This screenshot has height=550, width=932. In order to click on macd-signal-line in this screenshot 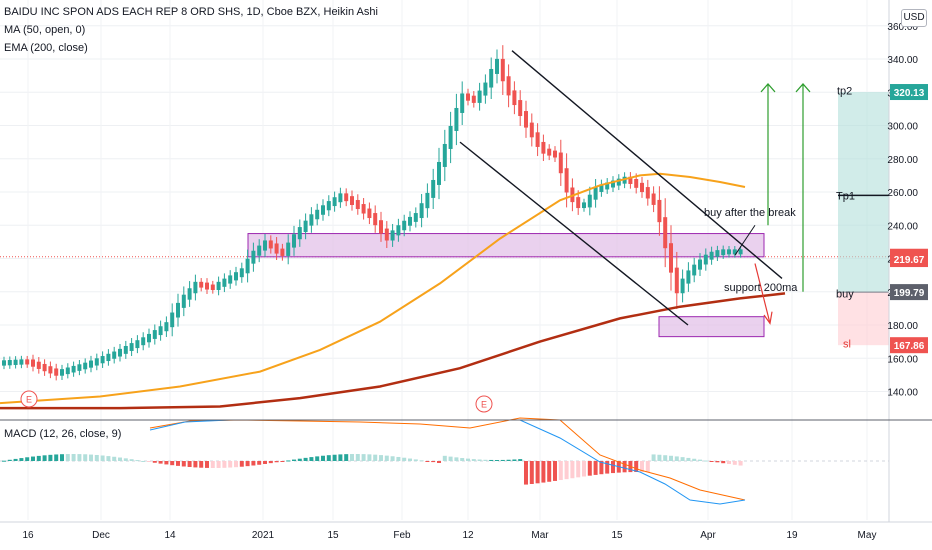, I will do `click(447, 459)`.